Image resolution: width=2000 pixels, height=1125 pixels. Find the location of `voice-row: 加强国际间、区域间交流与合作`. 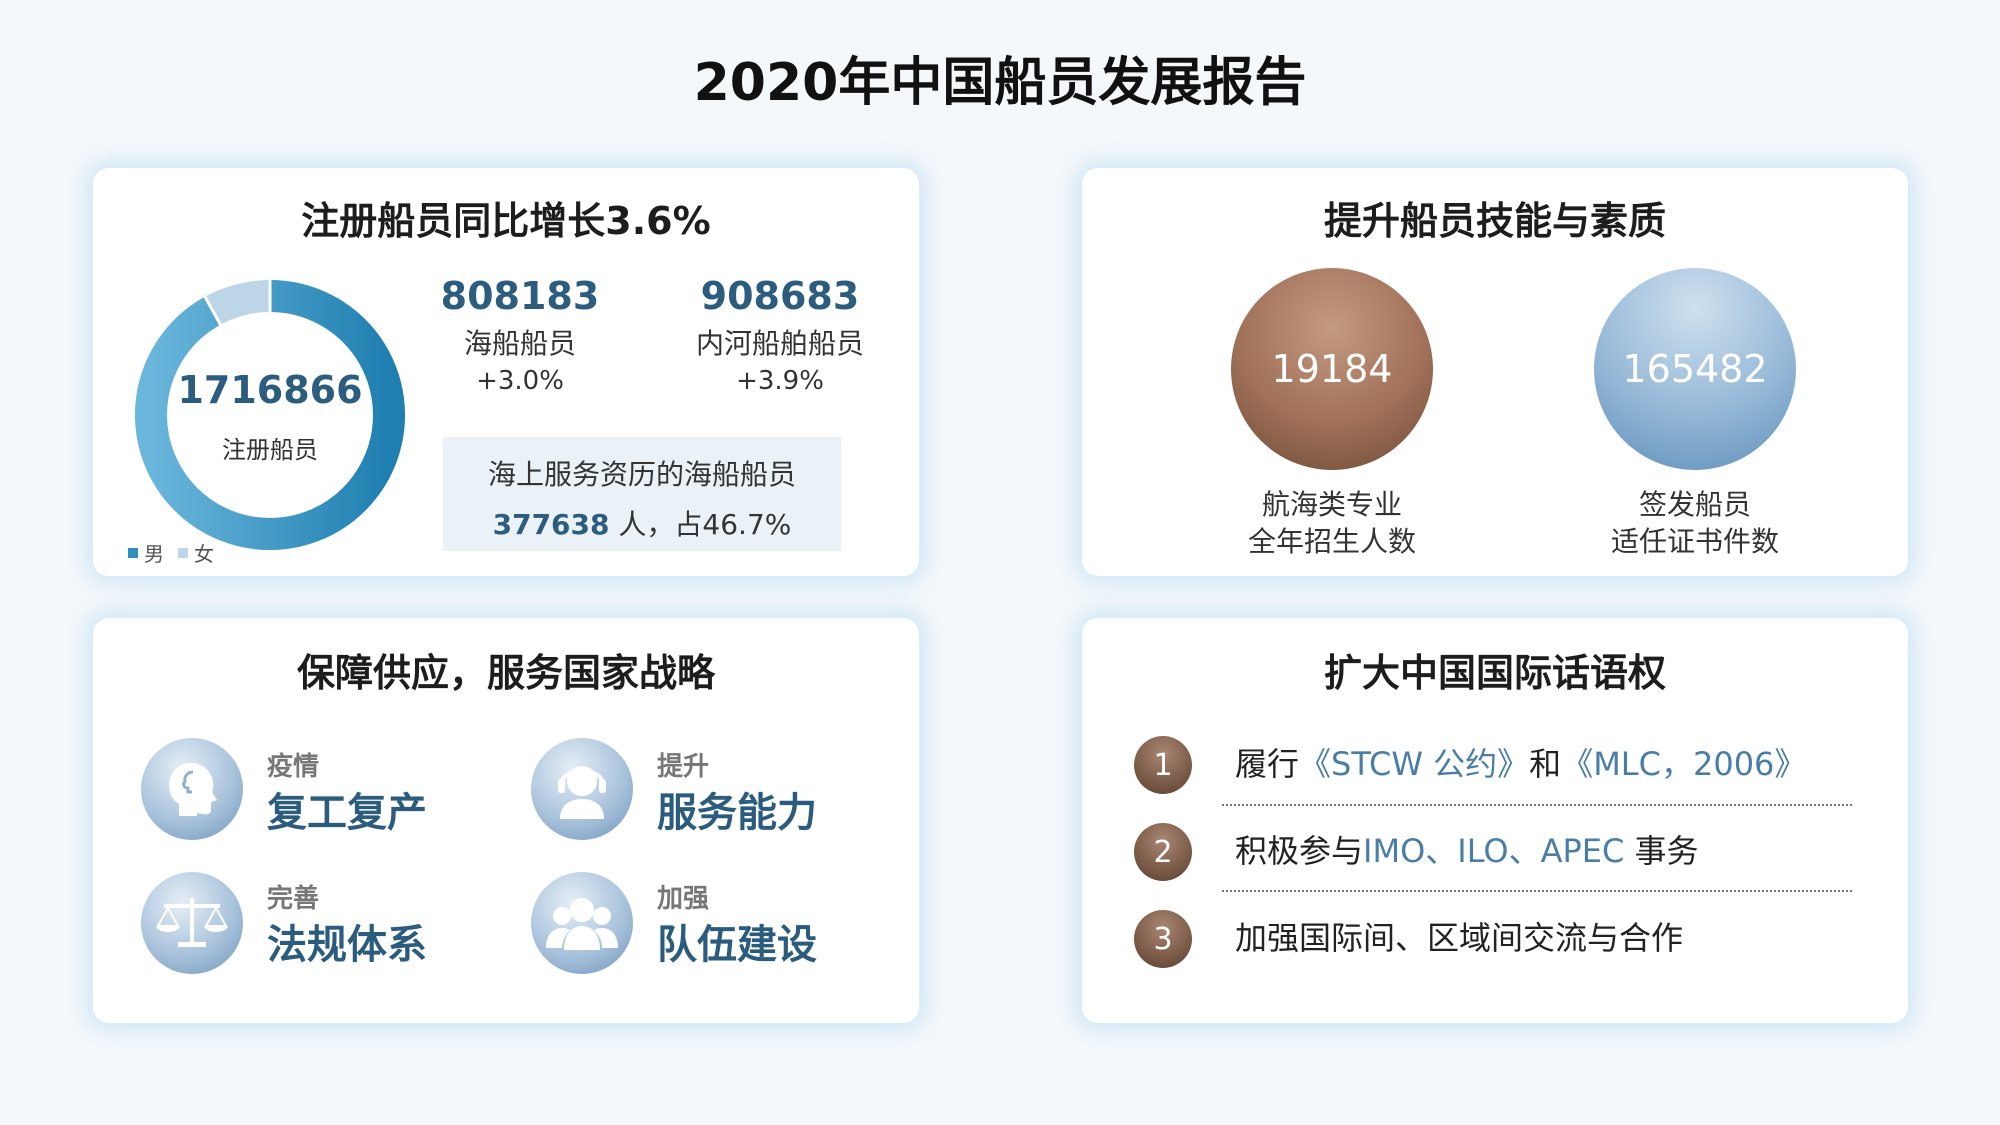

voice-row: 加强国际间、区域间交流与合作 is located at coordinates (1459, 936).